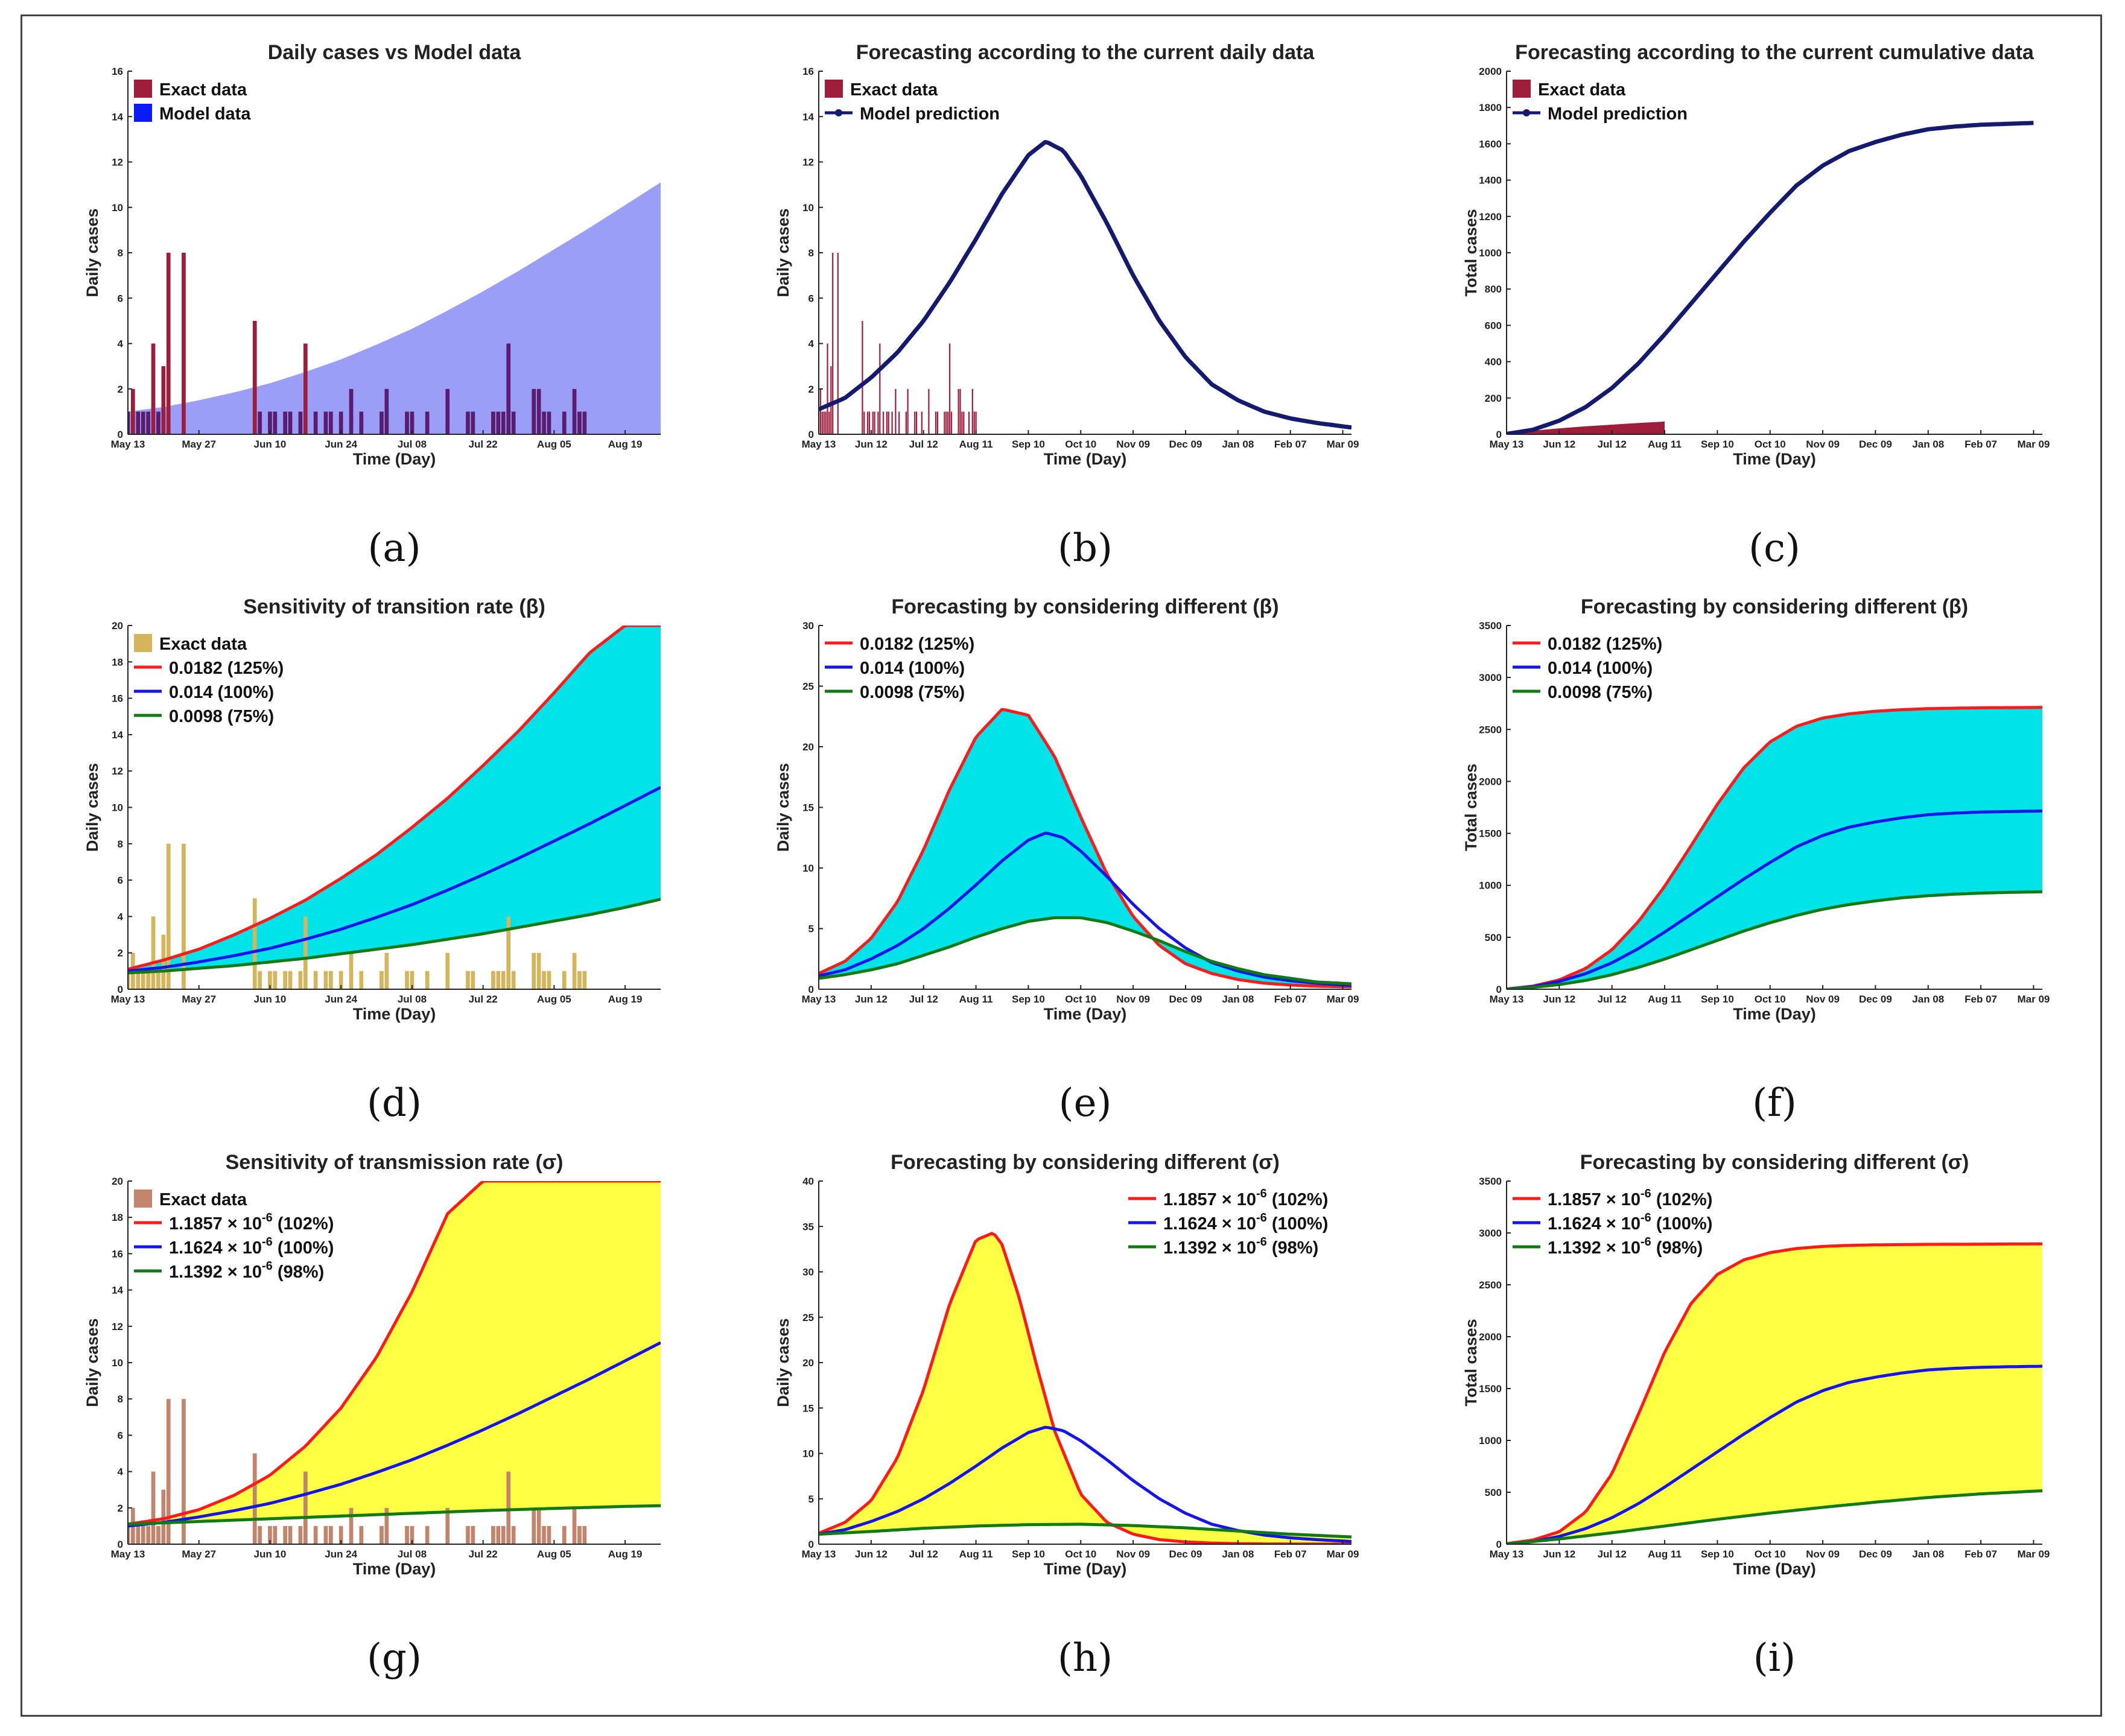 The image size is (2125, 1736). I want to click on y-tick-label: 14, so click(808, 116).